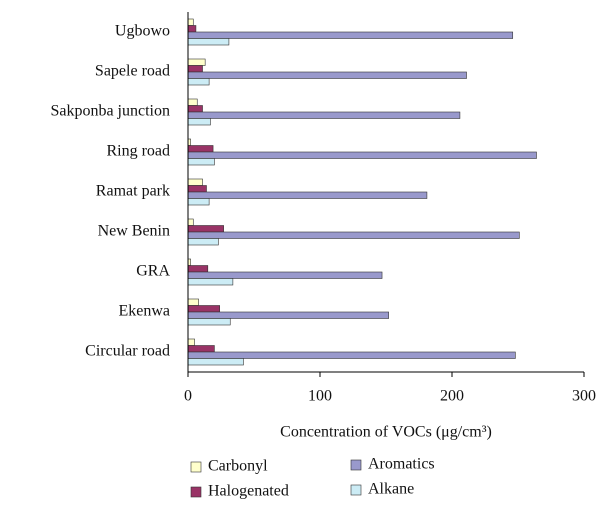 Image resolution: width=601 pixels, height=506 pixels. What do you see at coordinates (134, 231) in the screenshot?
I see `y-tick-label: New Benin` at bounding box center [134, 231].